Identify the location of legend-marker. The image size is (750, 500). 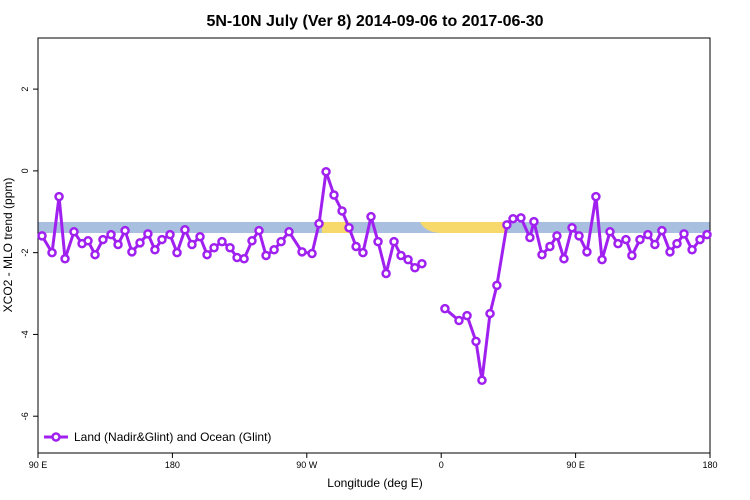
(56, 437).